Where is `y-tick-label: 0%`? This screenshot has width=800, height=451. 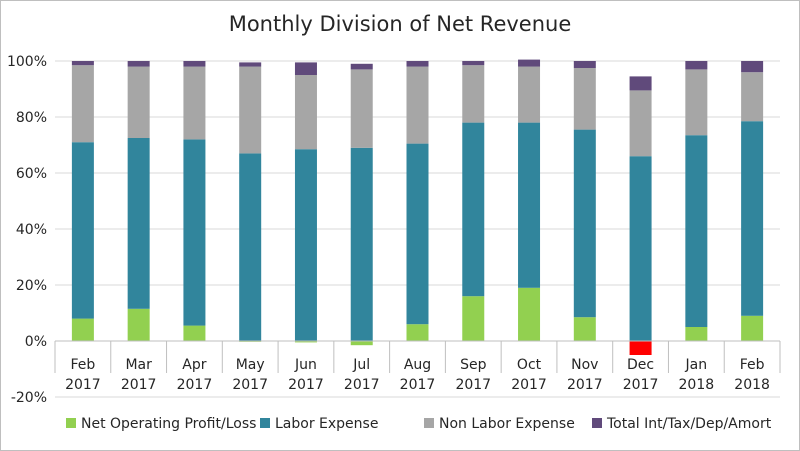 y-tick-label: 0% is located at coordinates (36, 342).